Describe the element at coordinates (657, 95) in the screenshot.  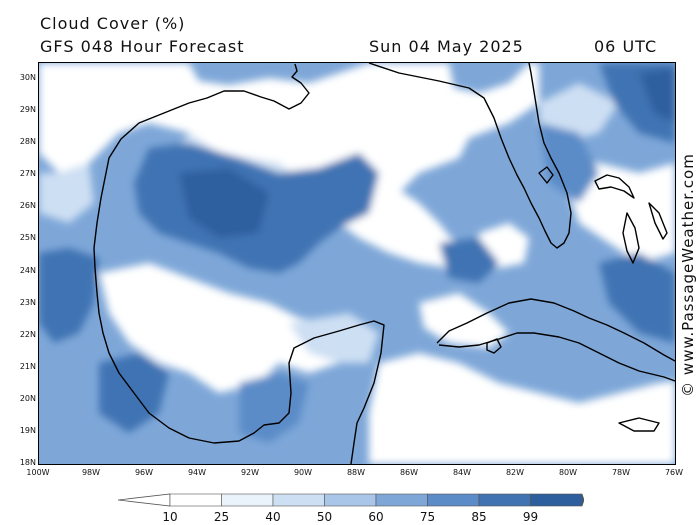
I see `overcast-atlantic` at that location.